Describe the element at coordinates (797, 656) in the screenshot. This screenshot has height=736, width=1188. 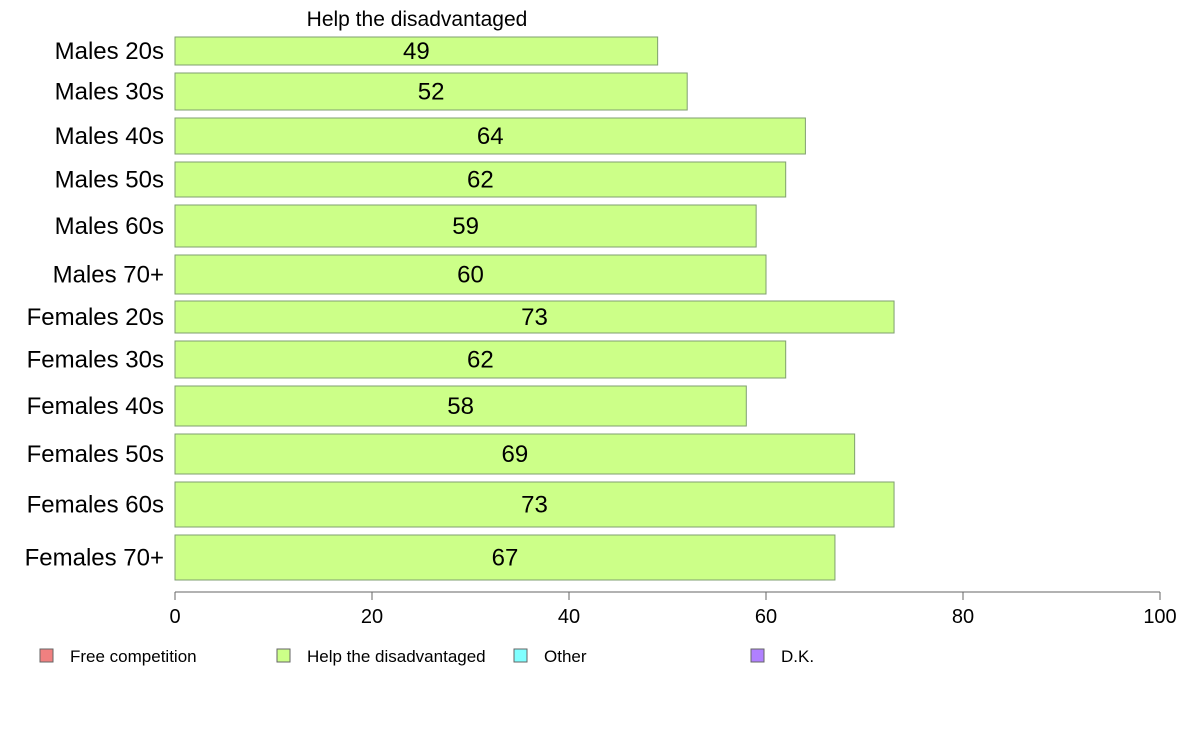
I see `legend-label: D.K.` at that location.